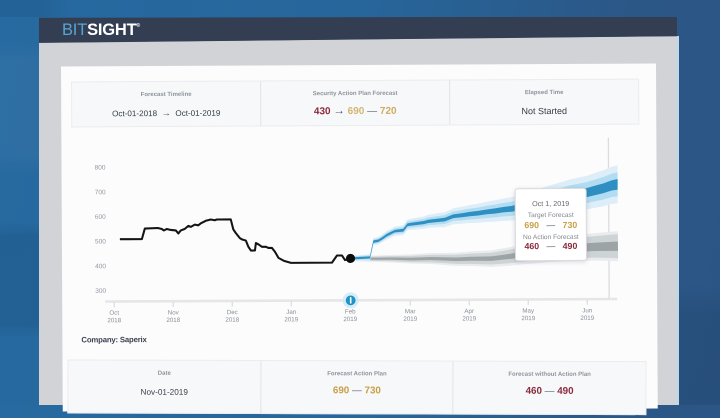 The width and height of the screenshot is (720, 418). I want to click on svg-text: Oct, so click(114, 313).